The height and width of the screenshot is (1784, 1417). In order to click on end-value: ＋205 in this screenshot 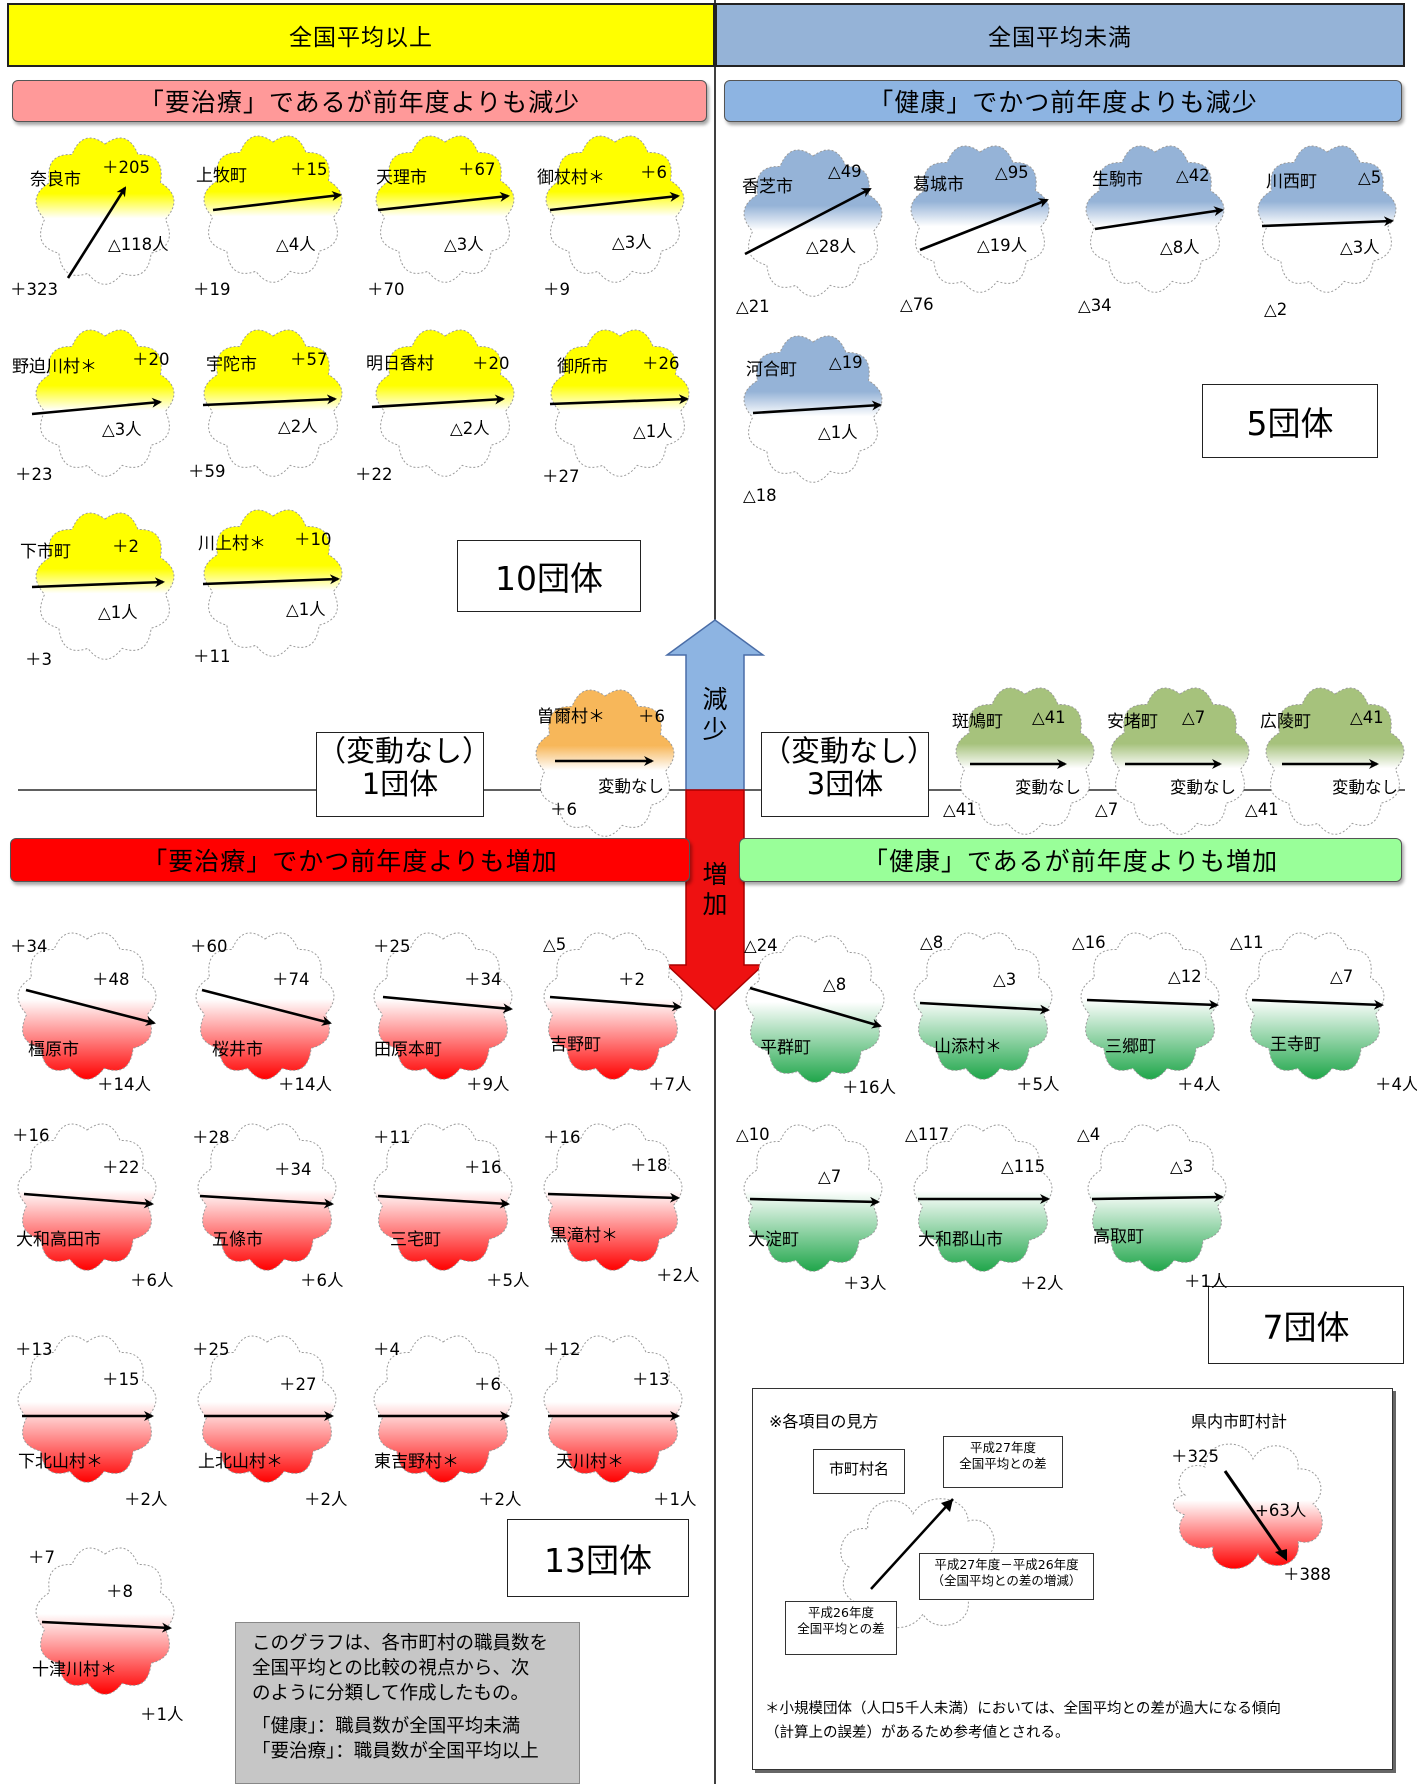, I will do `click(126, 167)`.